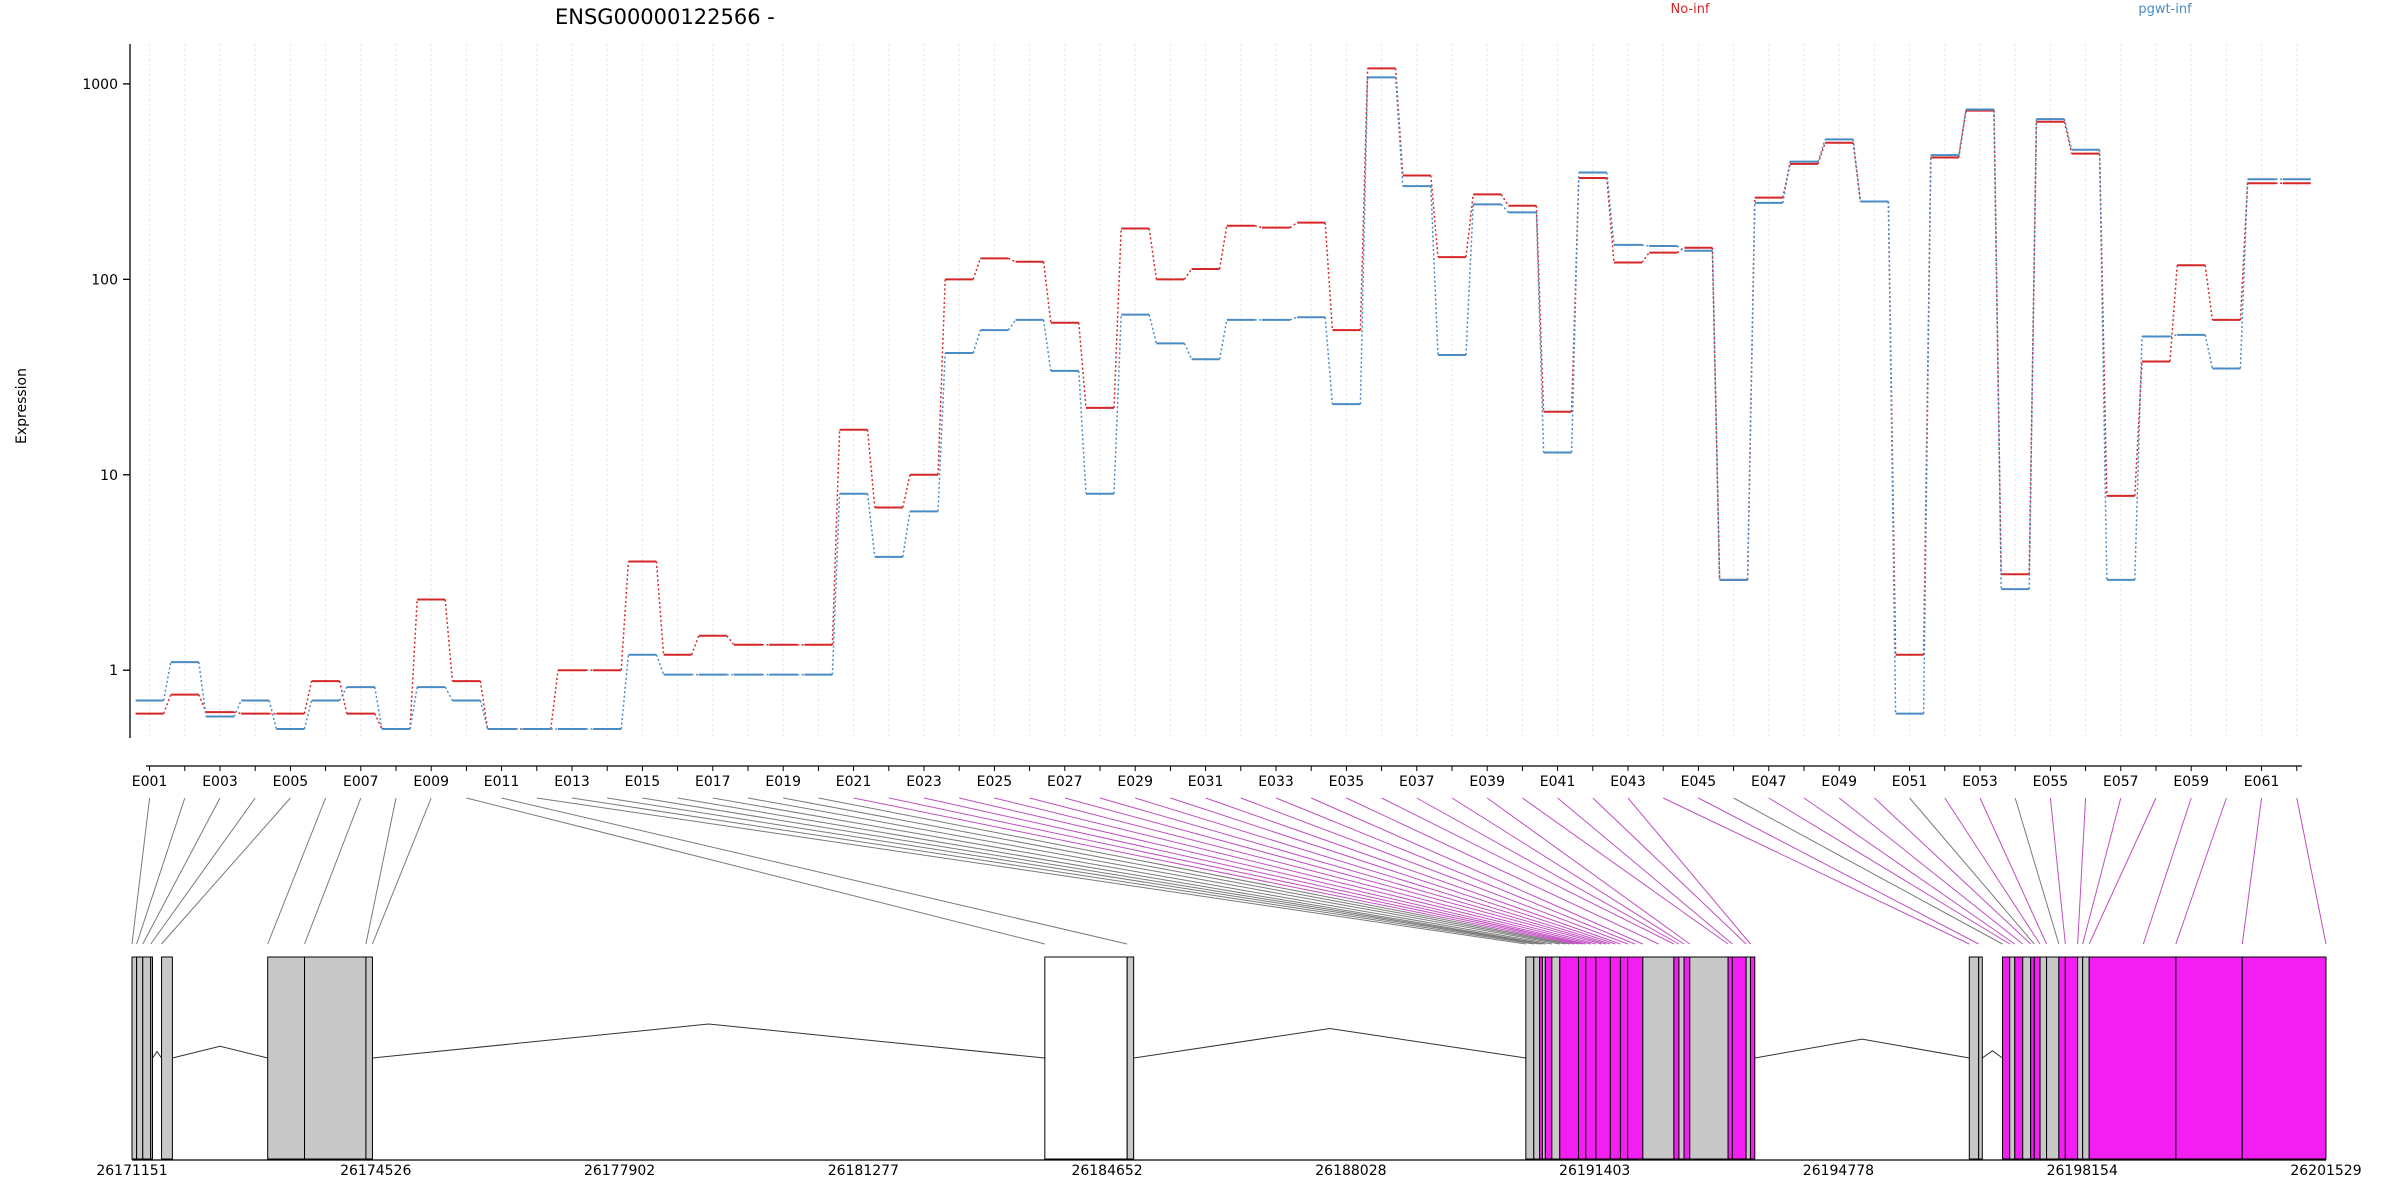 The height and width of the screenshot is (1200, 2400). What do you see at coordinates (1350, 1171) in the screenshot?
I see `genome-tick-label: 26188028` at bounding box center [1350, 1171].